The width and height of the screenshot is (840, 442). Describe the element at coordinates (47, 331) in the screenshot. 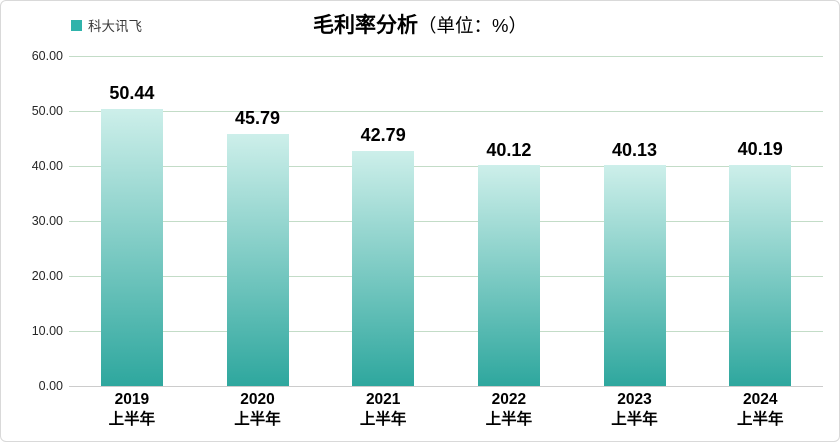

I see `y-tick-label: 10.00` at that location.